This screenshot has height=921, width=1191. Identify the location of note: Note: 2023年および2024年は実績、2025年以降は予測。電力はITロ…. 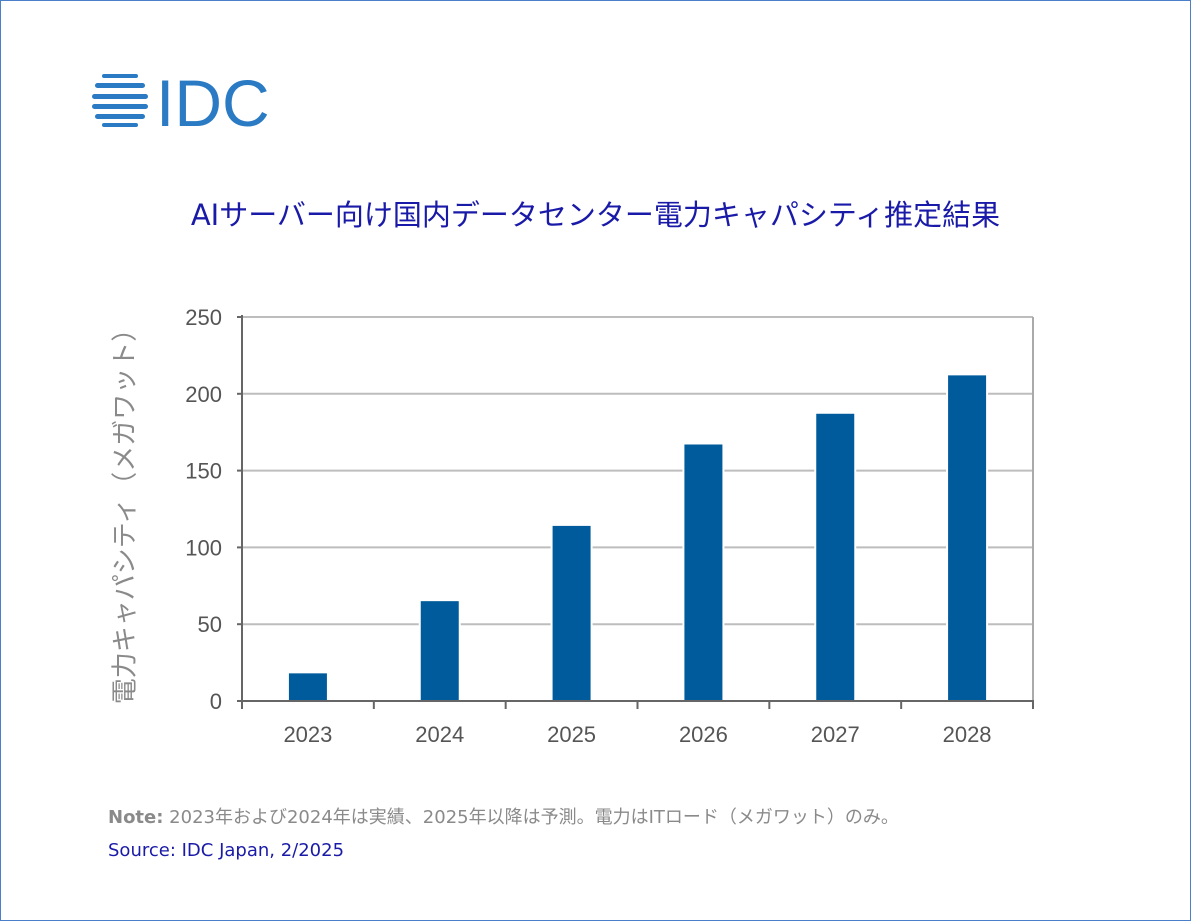
(503, 816).